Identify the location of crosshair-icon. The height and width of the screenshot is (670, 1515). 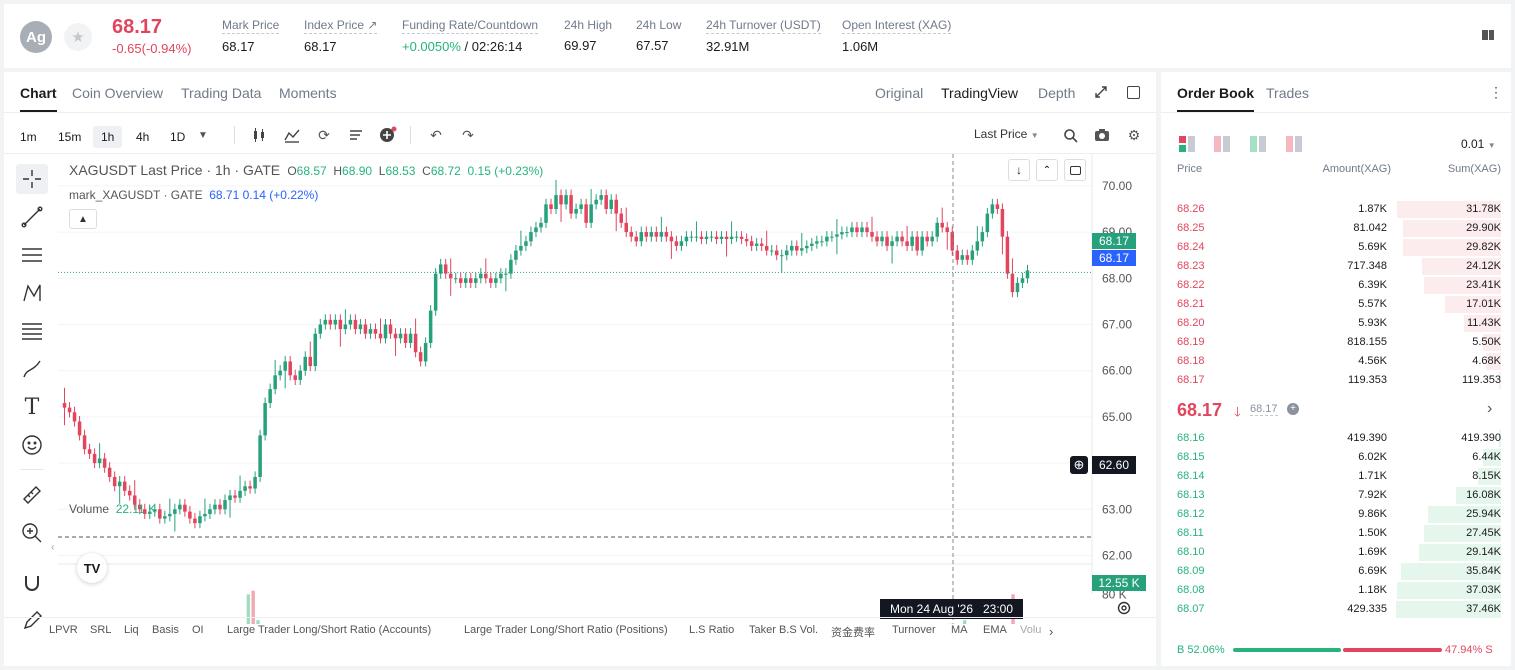
(32, 179).